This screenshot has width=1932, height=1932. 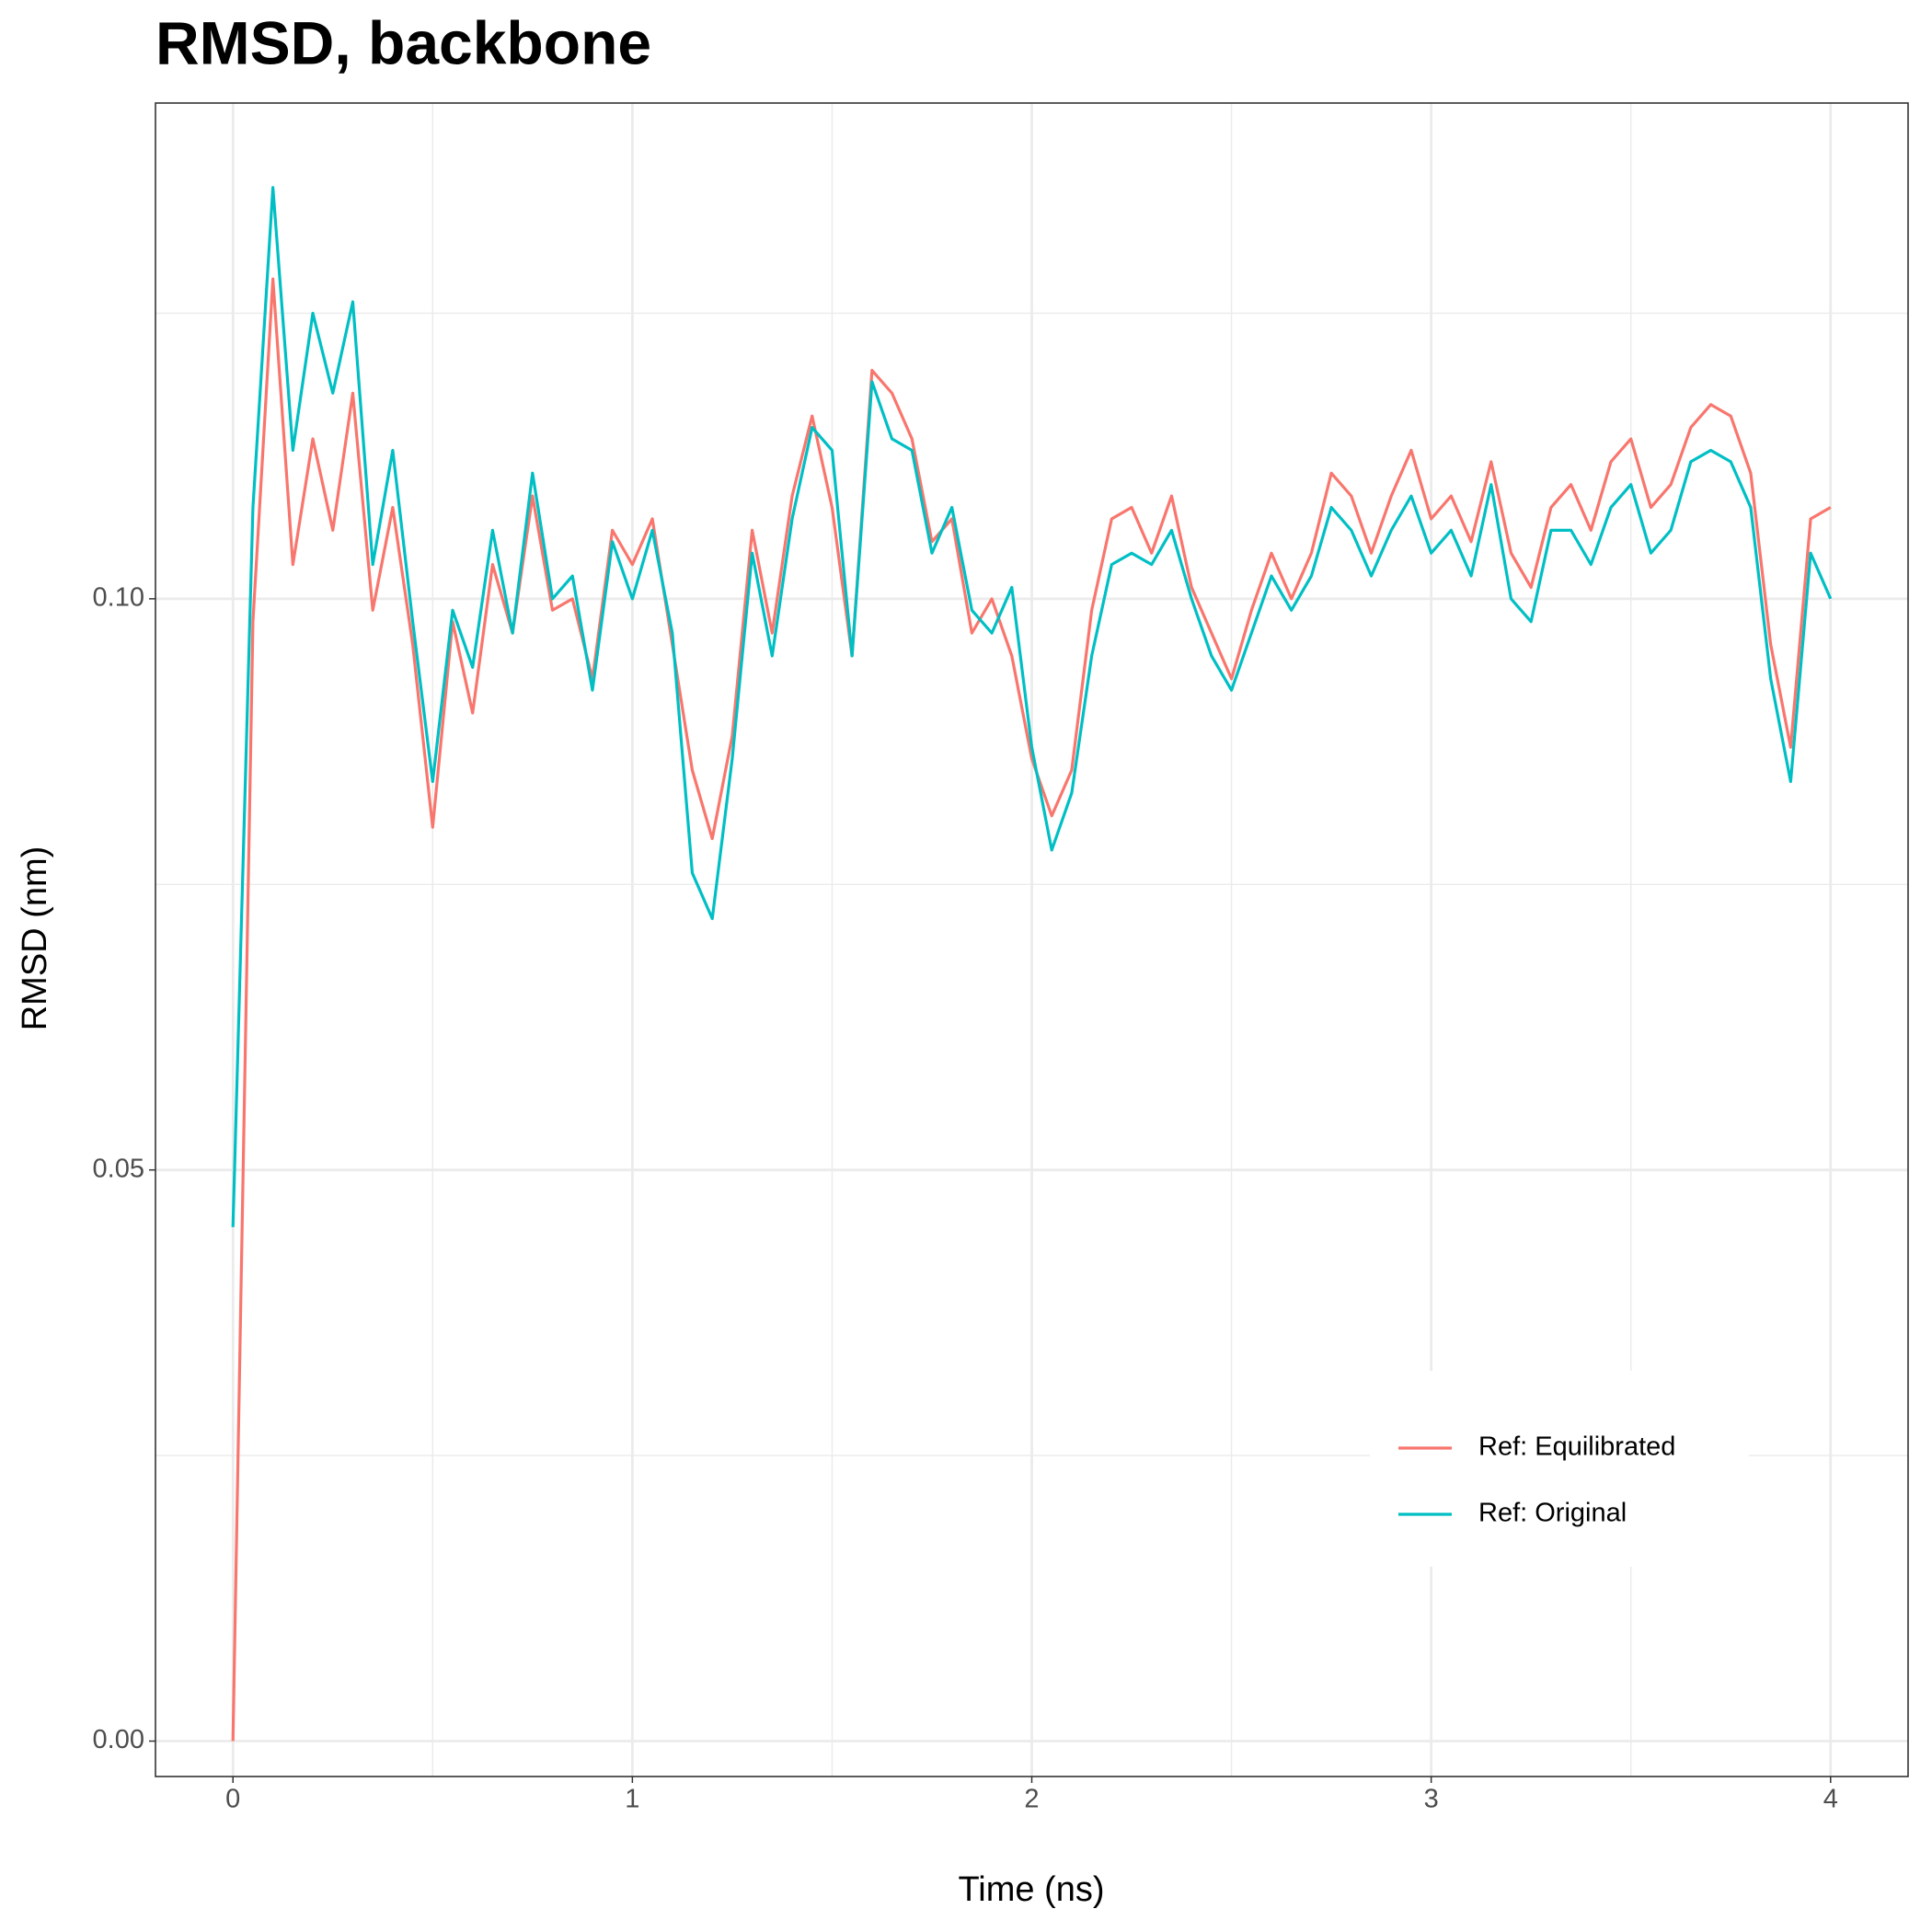 I want to click on legend-background, so click(x=1559, y=1469).